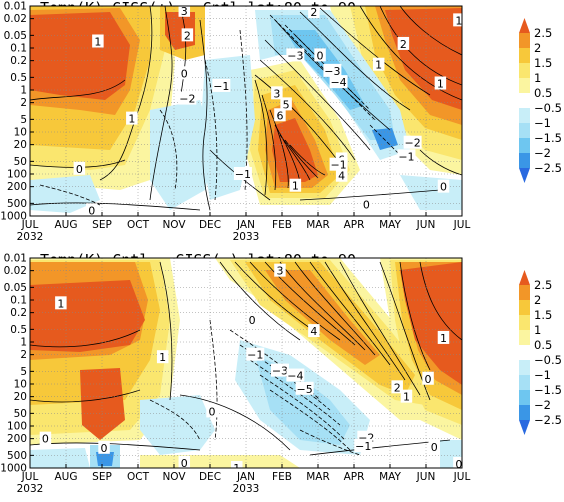 The image size is (564, 502). What do you see at coordinates (102, 225) in the screenshot?
I see `x-tick-label: SEP` at bounding box center [102, 225].